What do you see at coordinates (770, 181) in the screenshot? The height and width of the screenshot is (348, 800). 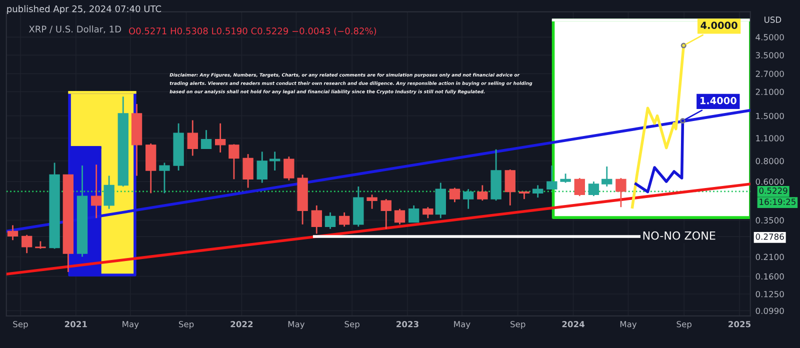 I see `y-tick-label: 0.6000` at bounding box center [770, 181].